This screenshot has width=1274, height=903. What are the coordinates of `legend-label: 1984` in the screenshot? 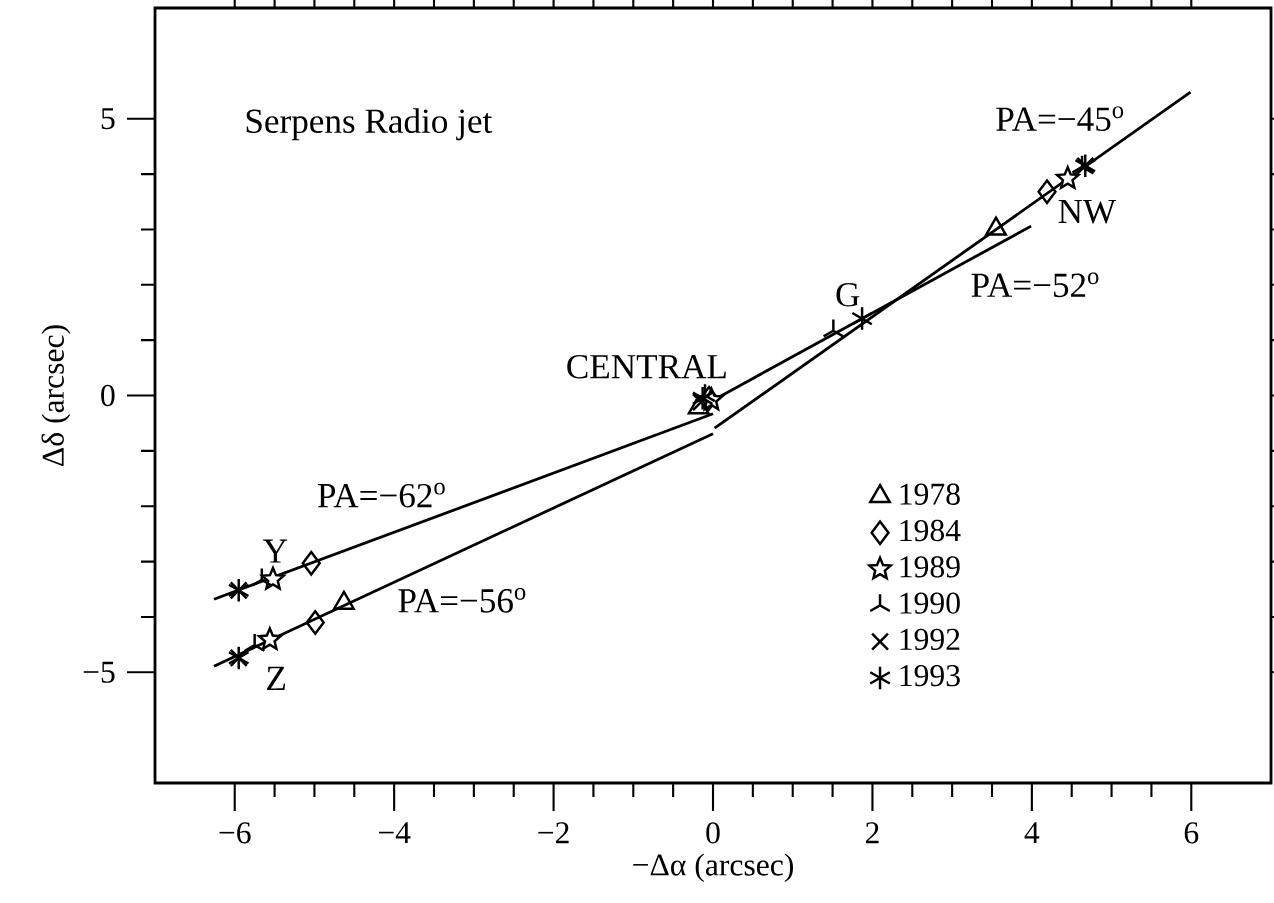 It's located at (930, 530).